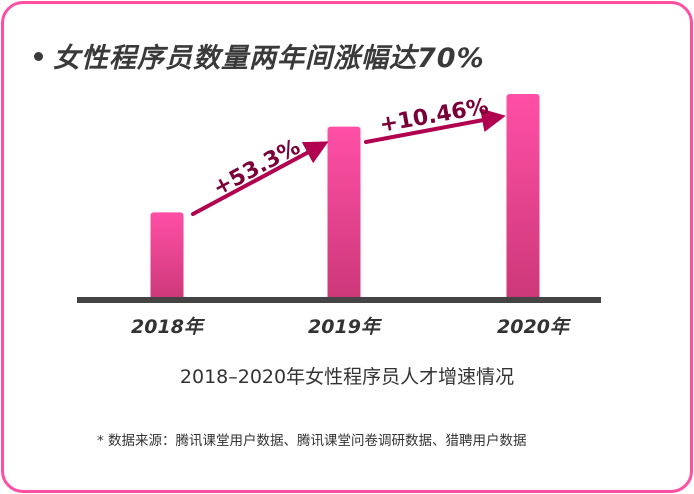 Image resolution: width=694 pixels, height=494 pixels. I want to click on chart-caption: 2018–2020年女性程序员人才增速情况, so click(347, 377).